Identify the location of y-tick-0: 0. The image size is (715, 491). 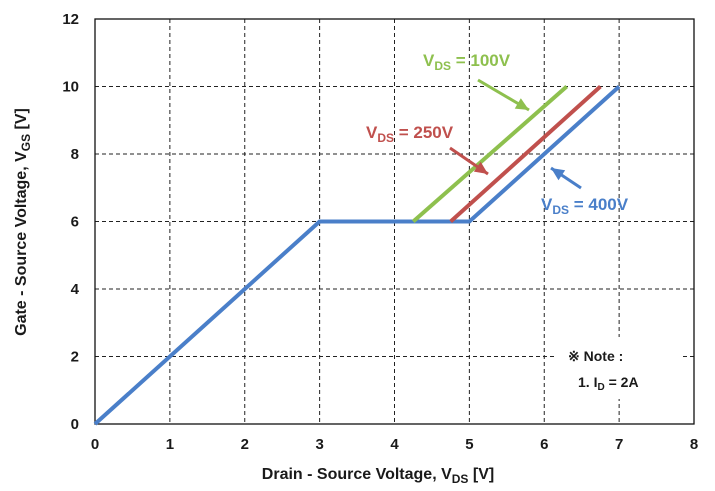
(75, 424).